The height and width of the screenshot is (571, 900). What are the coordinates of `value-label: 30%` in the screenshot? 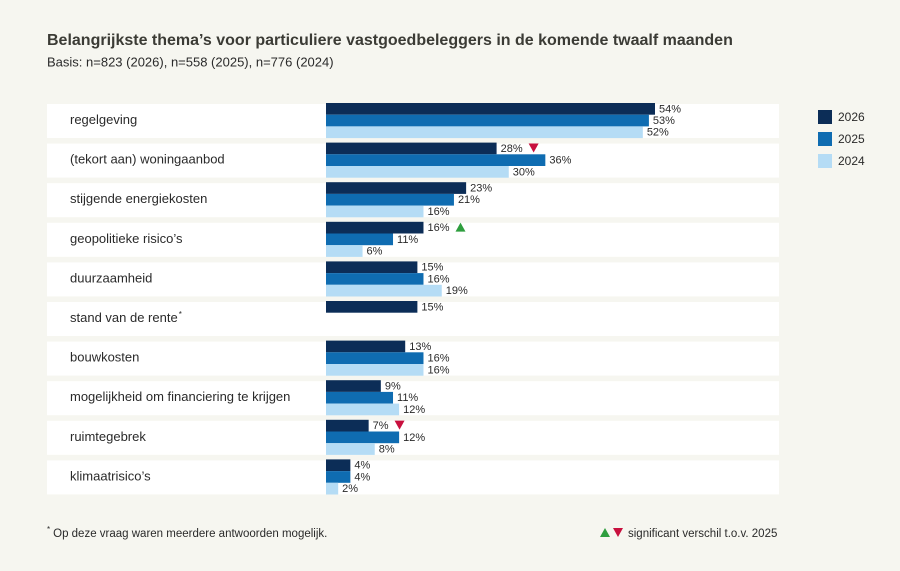 It's located at (524, 172).